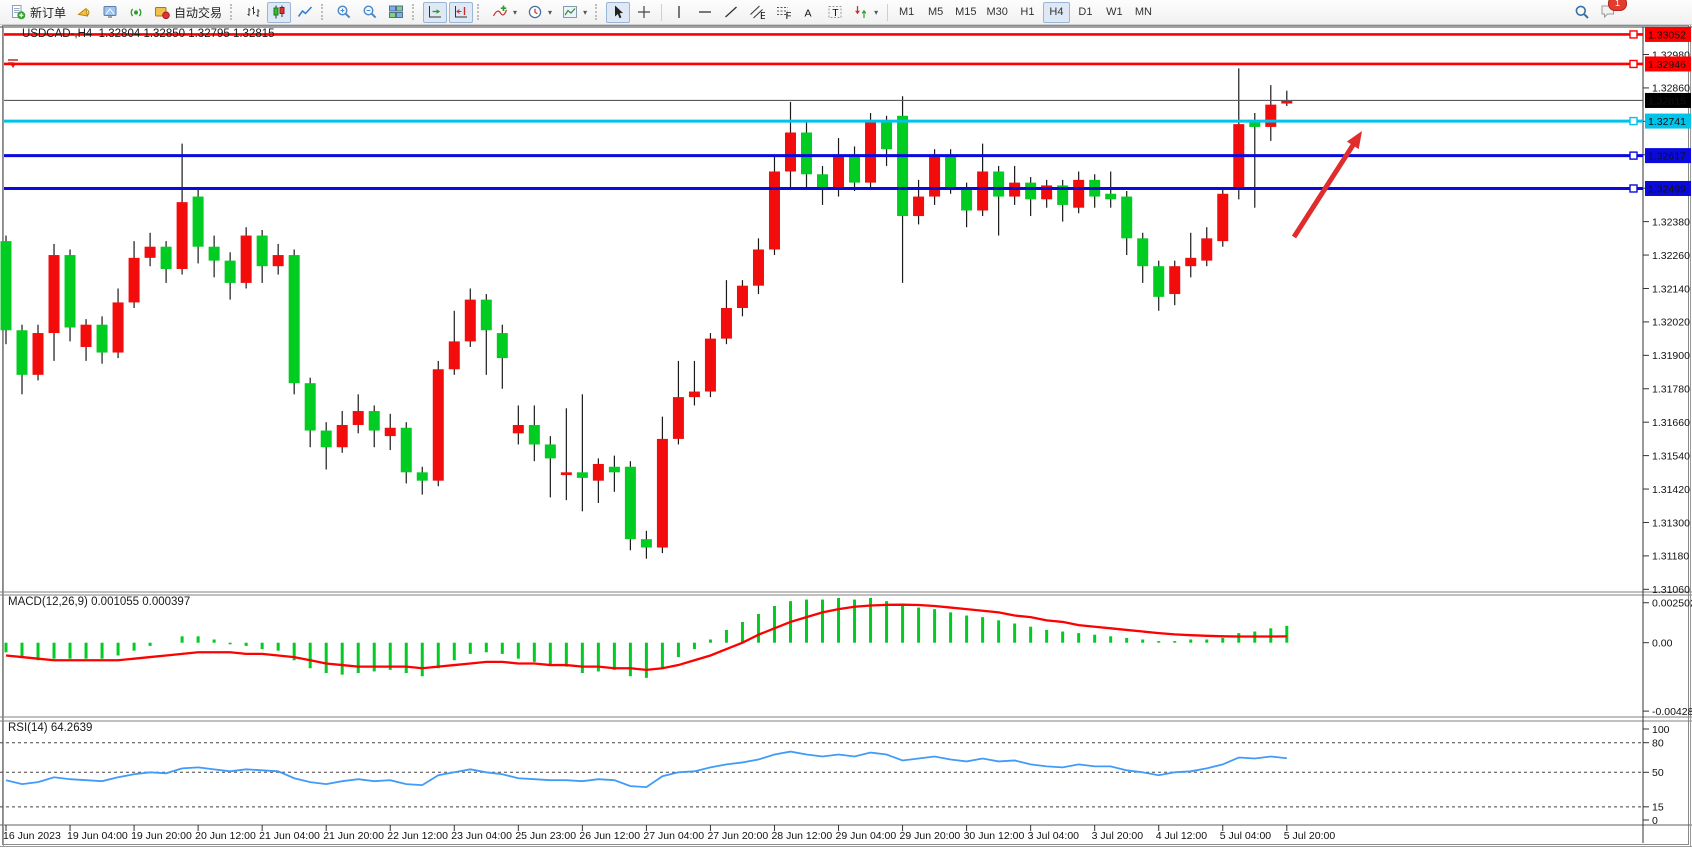 The width and height of the screenshot is (1692, 848). I want to click on horizontal-line-icon, so click(705, 12).